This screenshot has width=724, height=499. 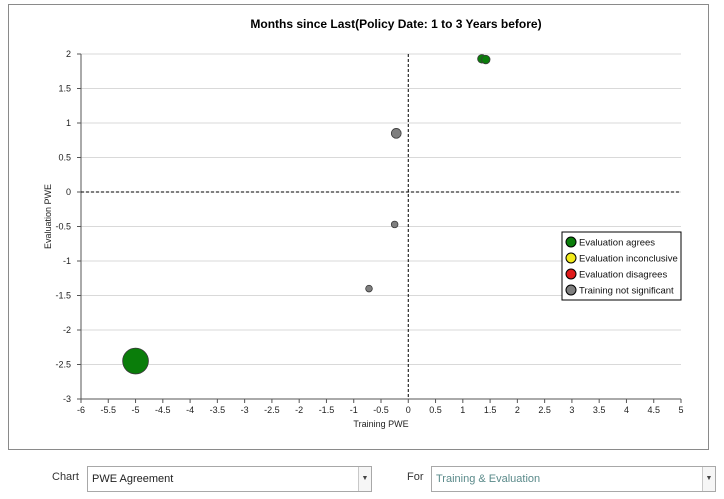 What do you see at coordinates (229, 479) in the screenshot?
I see `chart-type-select: PWE Agreement ▼` at bounding box center [229, 479].